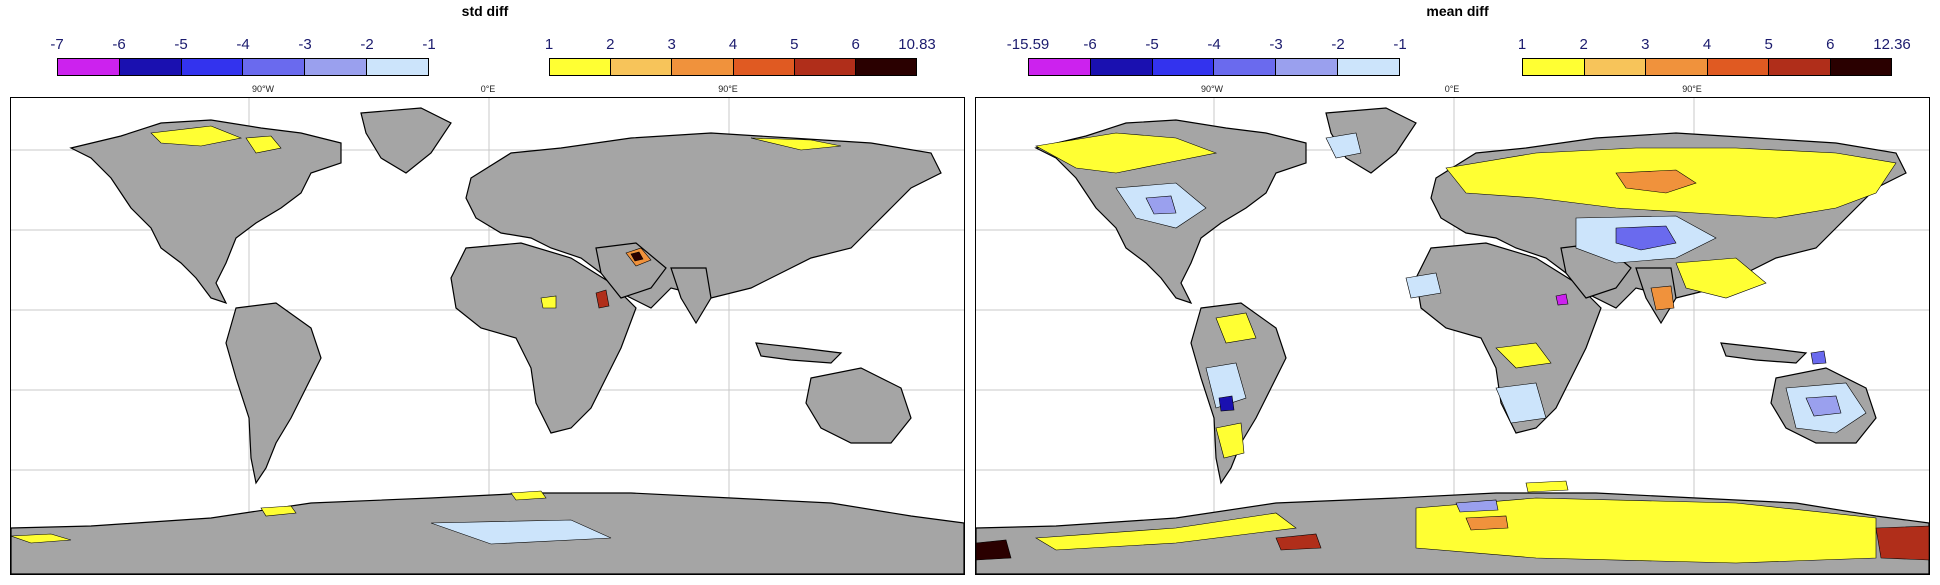 The width and height of the screenshot is (1940, 585). What do you see at coordinates (206, 211) in the screenshot?
I see `north-america` at bounding box center [206, 211].